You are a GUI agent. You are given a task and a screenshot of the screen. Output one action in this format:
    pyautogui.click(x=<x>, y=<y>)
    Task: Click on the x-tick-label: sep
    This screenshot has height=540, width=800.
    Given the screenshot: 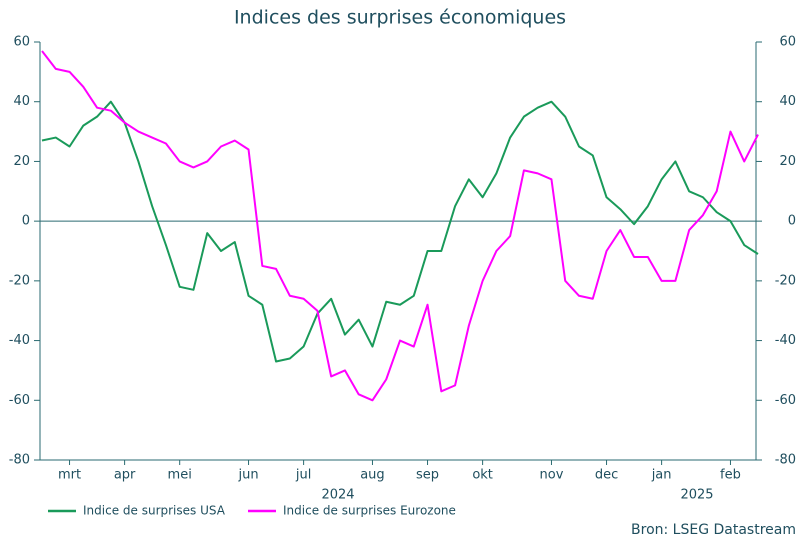 What is the action you would take?
    pyautogui.click(x=427, y=475)
    